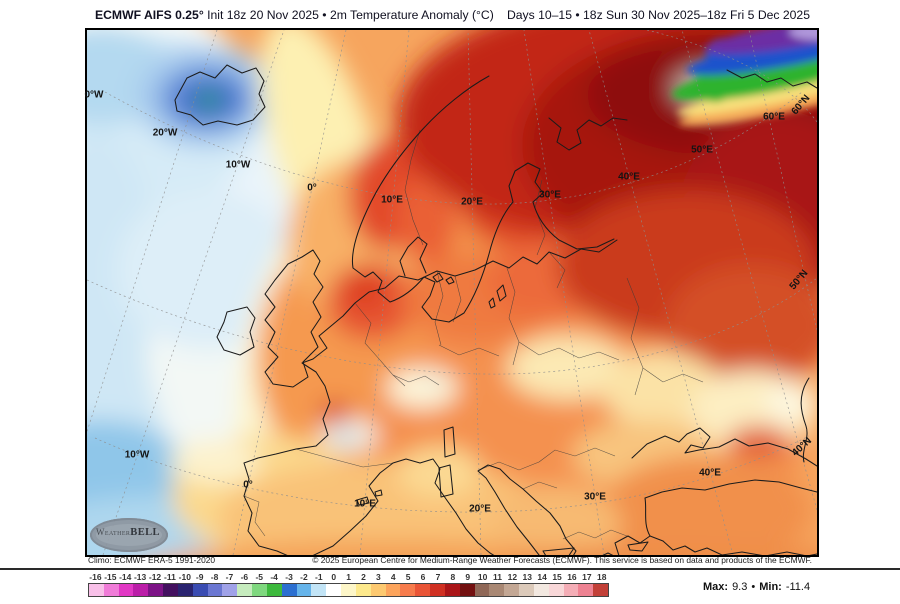 Image resolution: width=900 pixels, height=604 pixels. I want to click on colorbar-tick-label: 9, so click(468, 577).